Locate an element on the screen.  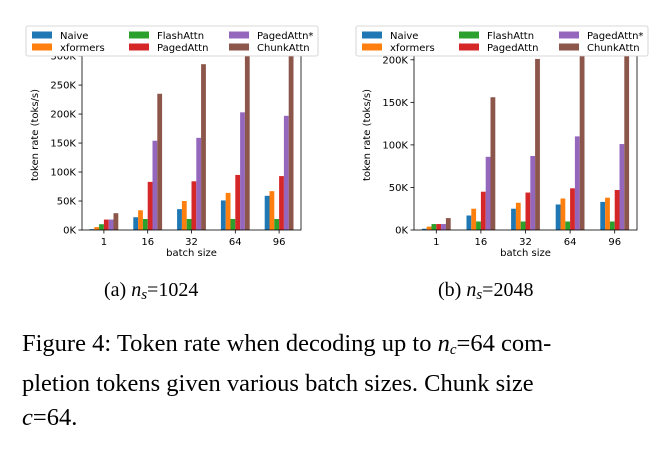
x-tick-label: 64 is located at coordinates (235, 242).